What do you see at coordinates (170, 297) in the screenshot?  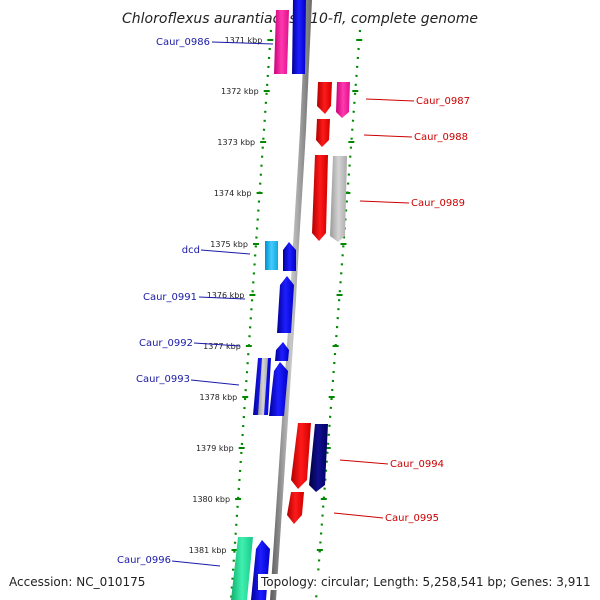 I see `gene-label-caur-0991: Caur_0991` at bounding box center [170, 297].